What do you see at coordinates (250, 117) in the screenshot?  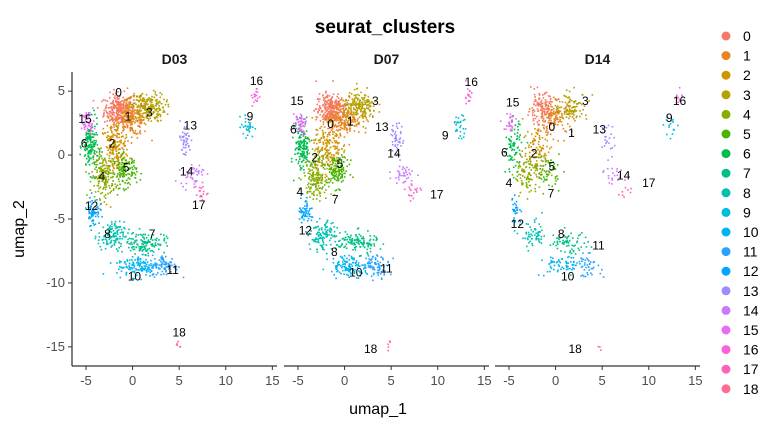 I see `cluster-label: 9` at bounding box center [250, 117].